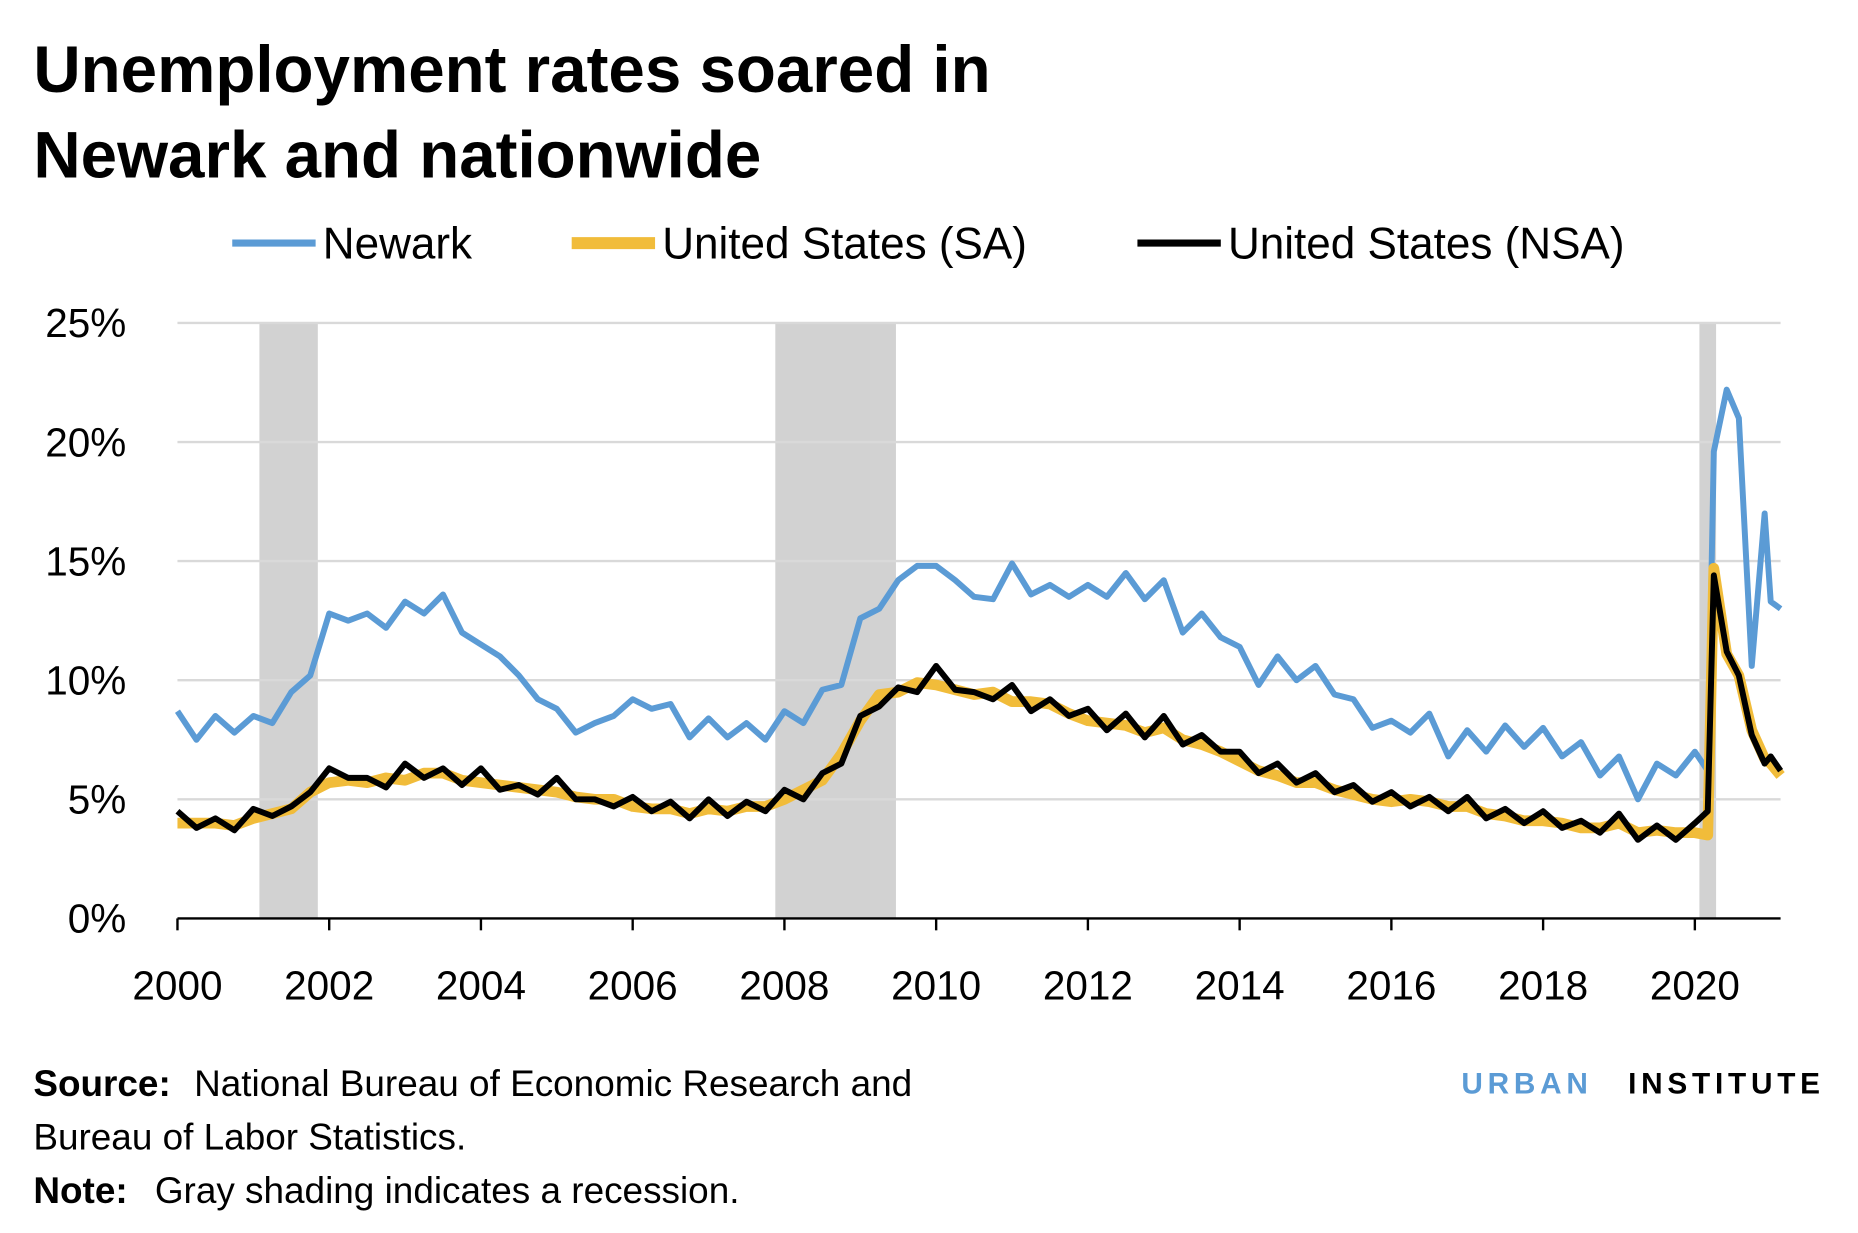 The width and height of the screenshot is (1858, 1233). I want to click on legend-label: United States (NSA), so click(1426, 244).